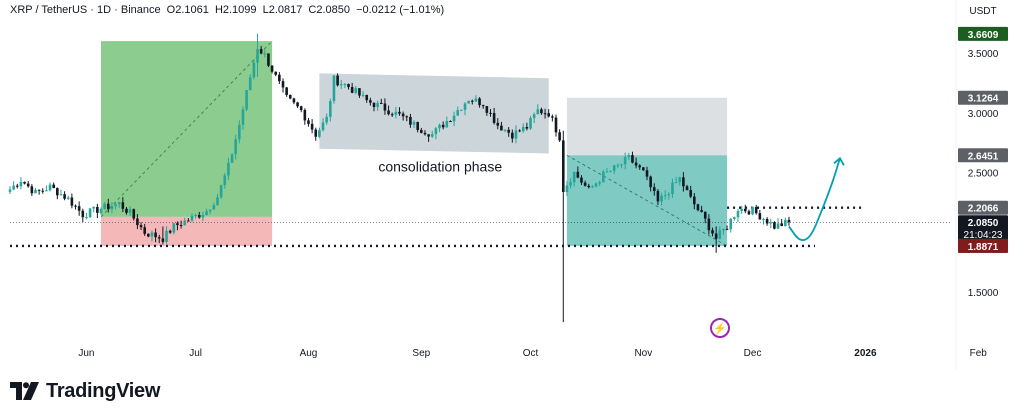  Describe the element at coordinates (814, 200) in the screenshot. I see `projection-path` at that location.